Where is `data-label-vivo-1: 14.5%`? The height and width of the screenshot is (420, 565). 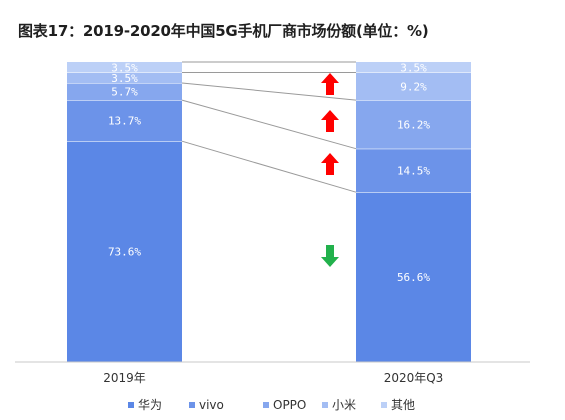
data-label-vivo-1: 14.5% is located at coordinates (413, 170).